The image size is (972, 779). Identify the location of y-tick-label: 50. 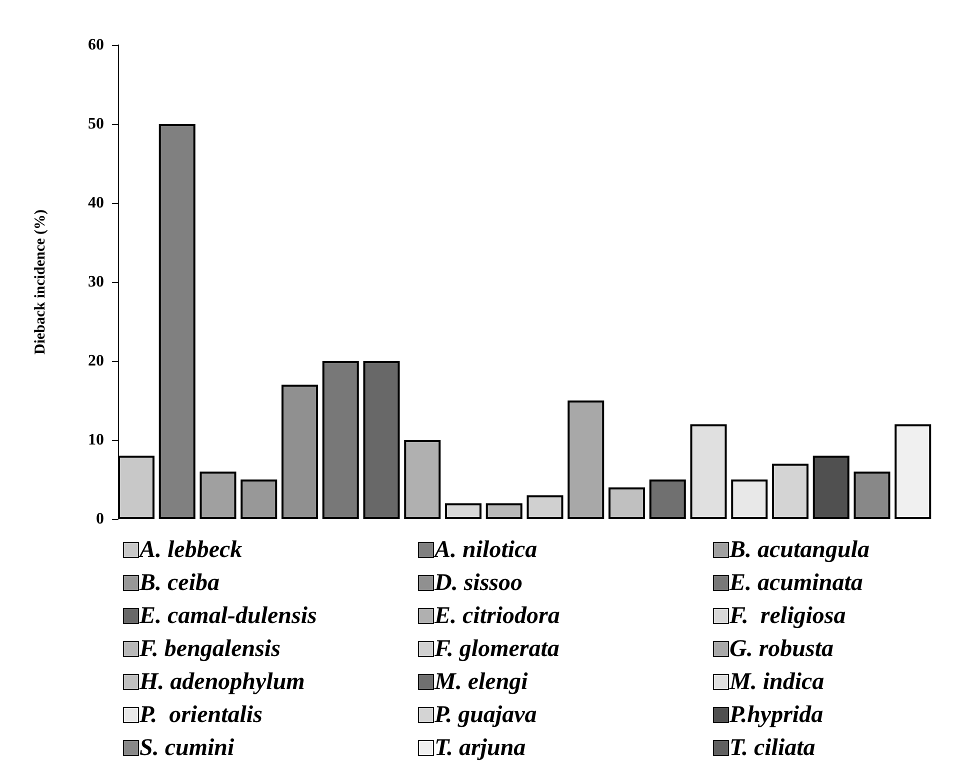
(96, 124).